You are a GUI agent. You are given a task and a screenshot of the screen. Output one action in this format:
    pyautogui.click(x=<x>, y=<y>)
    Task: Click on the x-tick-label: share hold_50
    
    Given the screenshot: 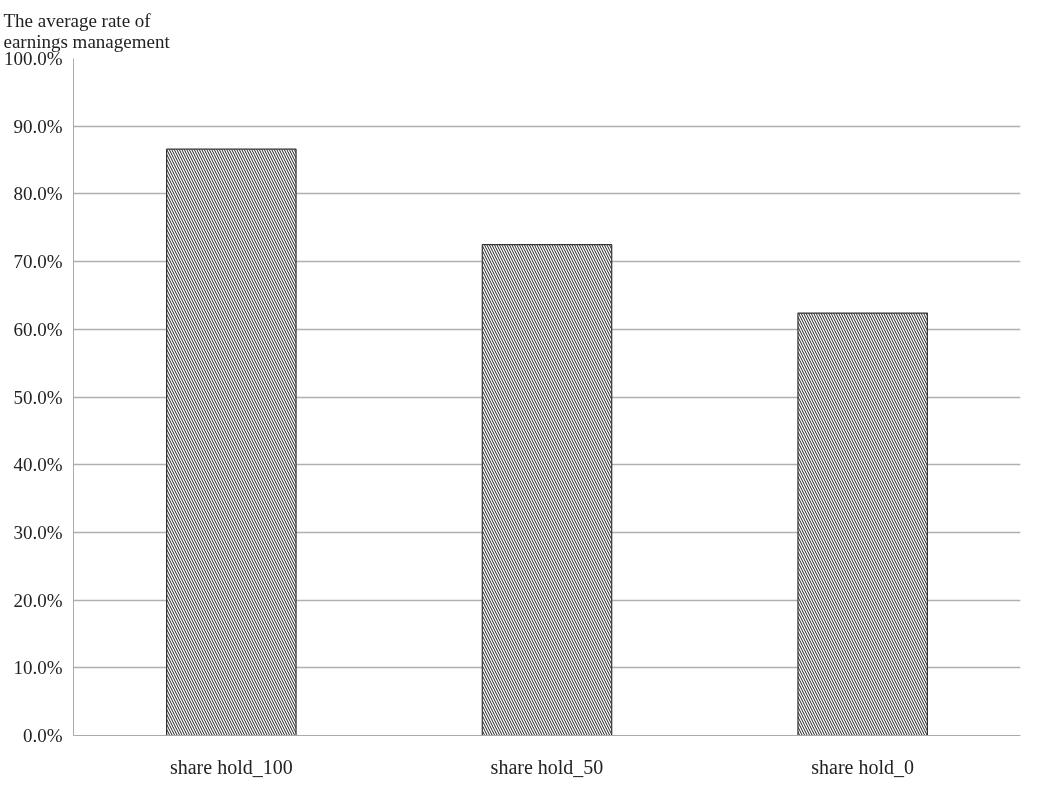 What is the action you would take?
    pyautogui.click(x=547, y=766)
    